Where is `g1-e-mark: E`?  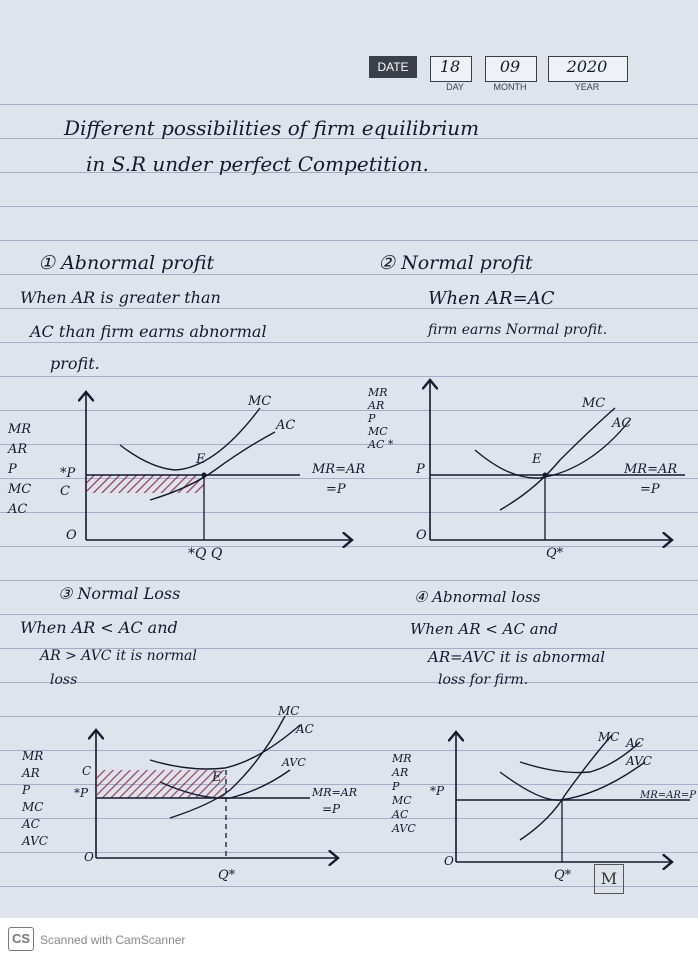
g1-e-mark: E is located at coordinates (201, 459).